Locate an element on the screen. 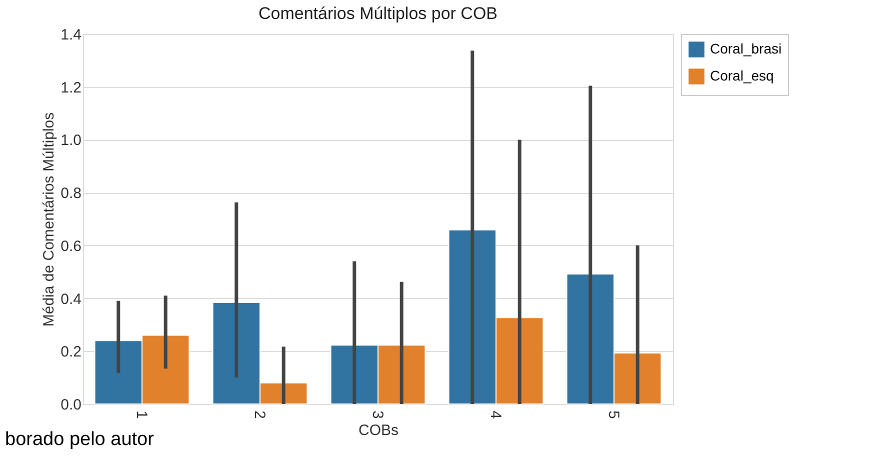  legend-label: Coral_brasi is located at coordinates (746, 48).